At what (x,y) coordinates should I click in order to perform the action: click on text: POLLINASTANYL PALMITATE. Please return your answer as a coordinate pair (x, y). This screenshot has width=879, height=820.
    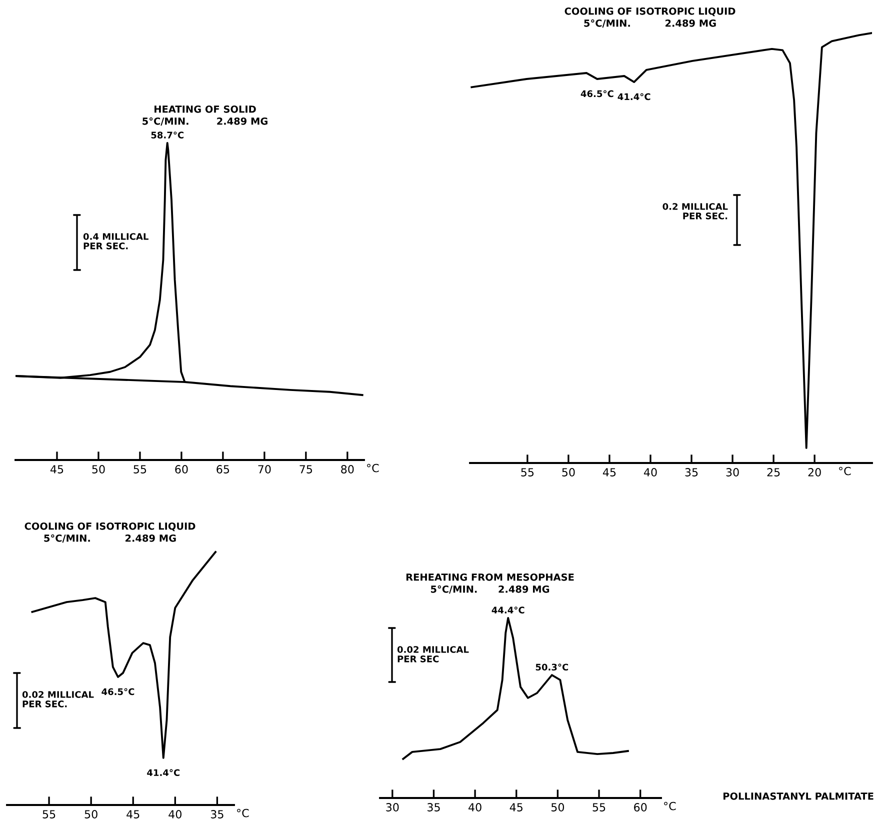
    Looking at the image, I should click on (799, 796).